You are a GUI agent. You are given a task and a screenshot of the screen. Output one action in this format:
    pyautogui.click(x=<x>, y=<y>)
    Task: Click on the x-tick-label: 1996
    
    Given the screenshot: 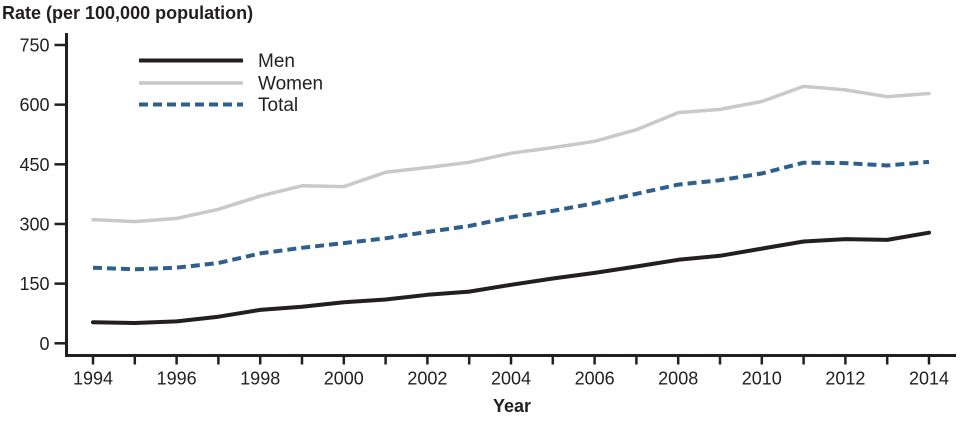 What is the action you would take?
    pyautogui.click(x=177, y=379)
    